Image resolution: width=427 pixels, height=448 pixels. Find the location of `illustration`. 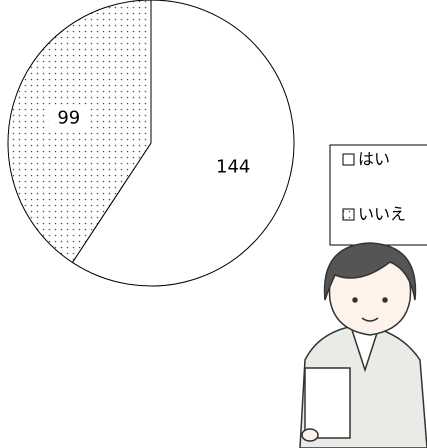

illustration is located at coordinates (363, 345).